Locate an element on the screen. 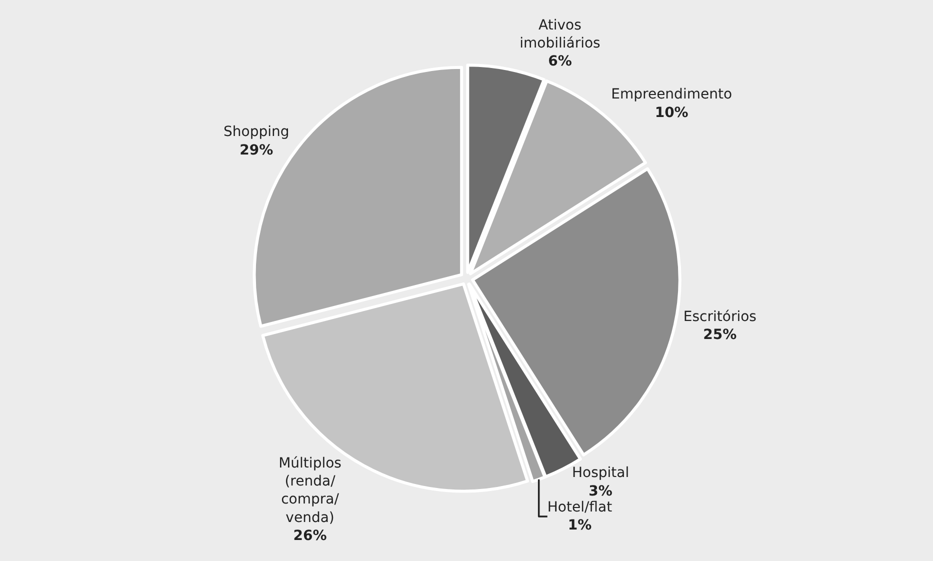  slice-label: Hospital is located at coordinates (601, 473).